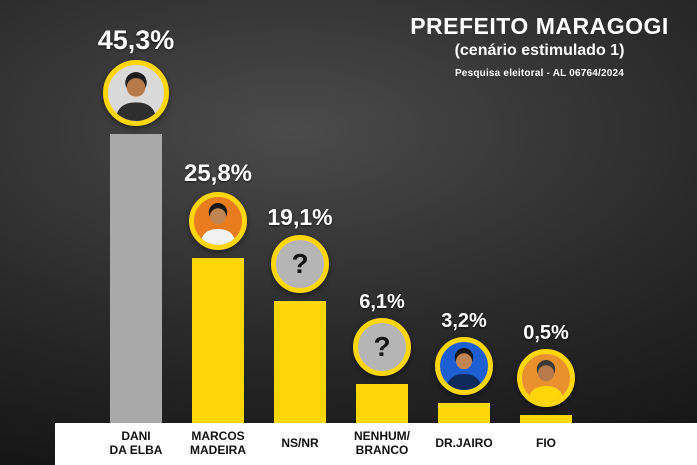  I want to click on bar-column: 0,5% FIO, so click(546, 232).